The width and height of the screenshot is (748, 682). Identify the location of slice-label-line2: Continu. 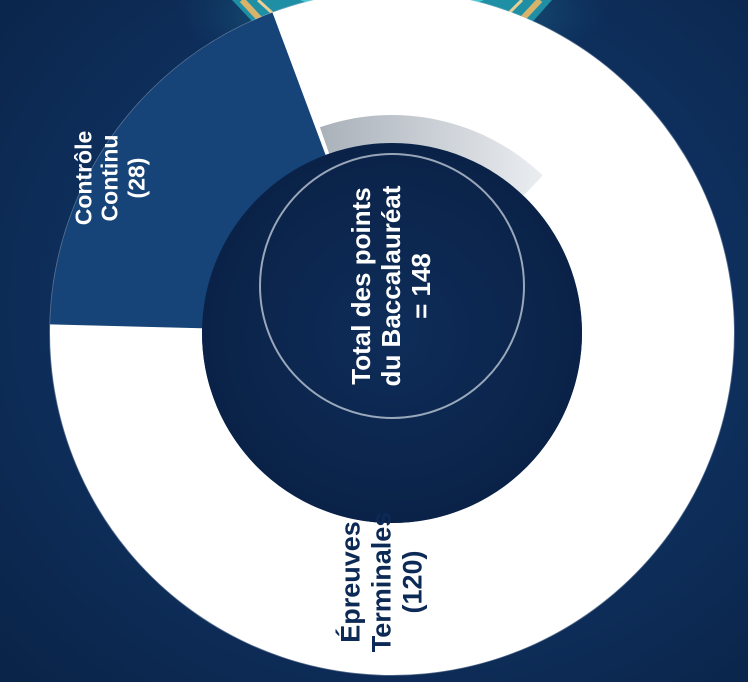
(109, 178).